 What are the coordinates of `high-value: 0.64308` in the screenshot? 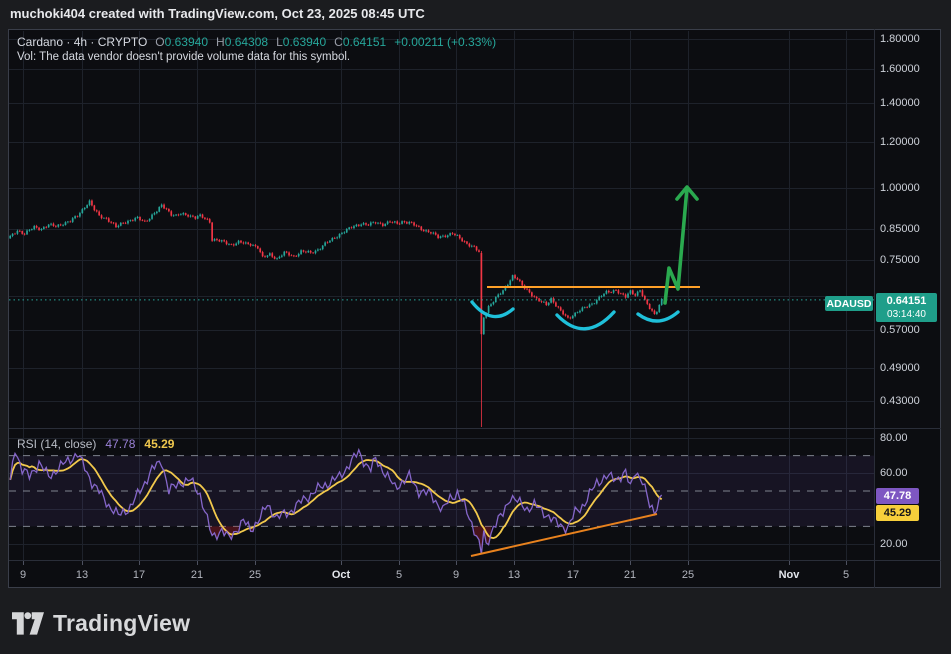 It's located at (246, 42).